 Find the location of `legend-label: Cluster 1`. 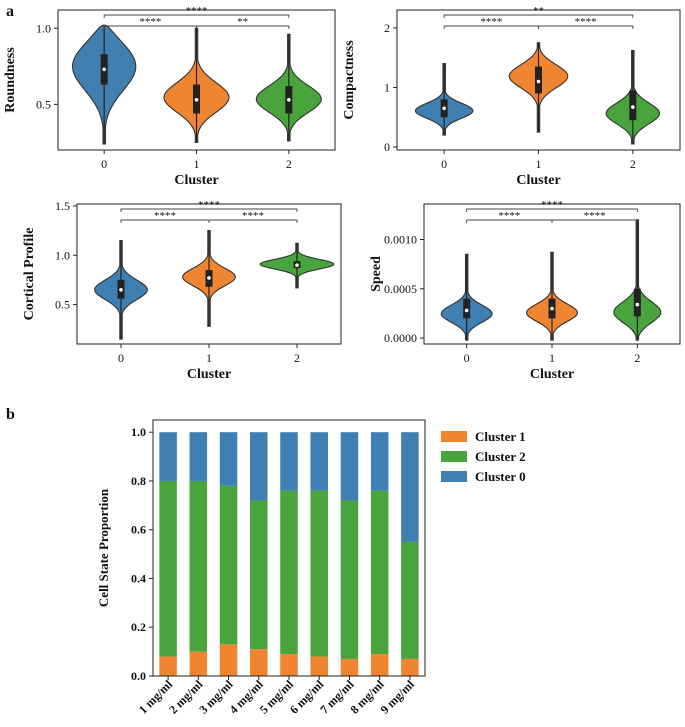

legend-label: Cluster 1 is located at coordinates (500, 436).